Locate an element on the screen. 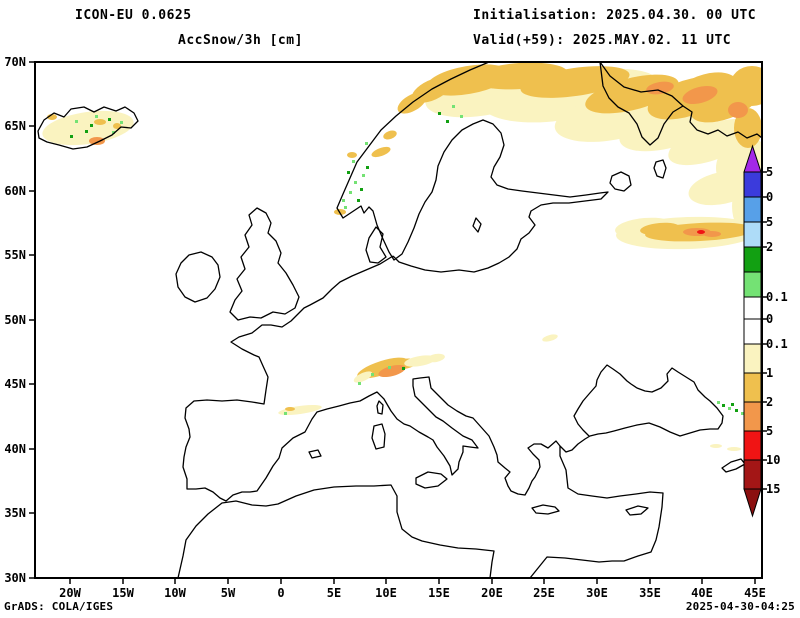  colorbar-tick-label: 1 is located at coordinates (769, 373).